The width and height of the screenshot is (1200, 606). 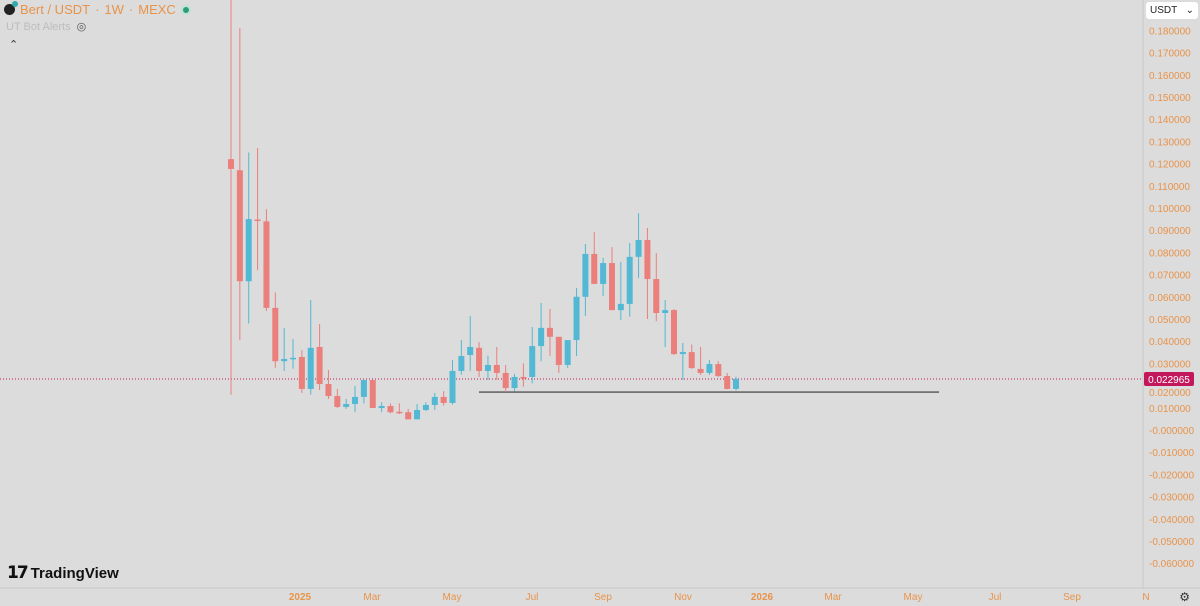 I want to click on symbol-name: Bert / USDT, so click(x=55, y=9).